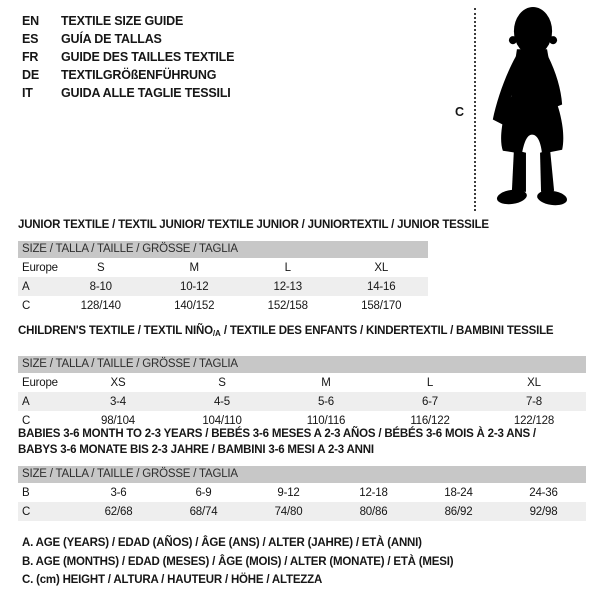  Describe the element at coordinates (302, 492) in the screenshot. I see `table-row-age-months: B 3-6 6-9 9-12 12-18 18-24 24-36` at that location.